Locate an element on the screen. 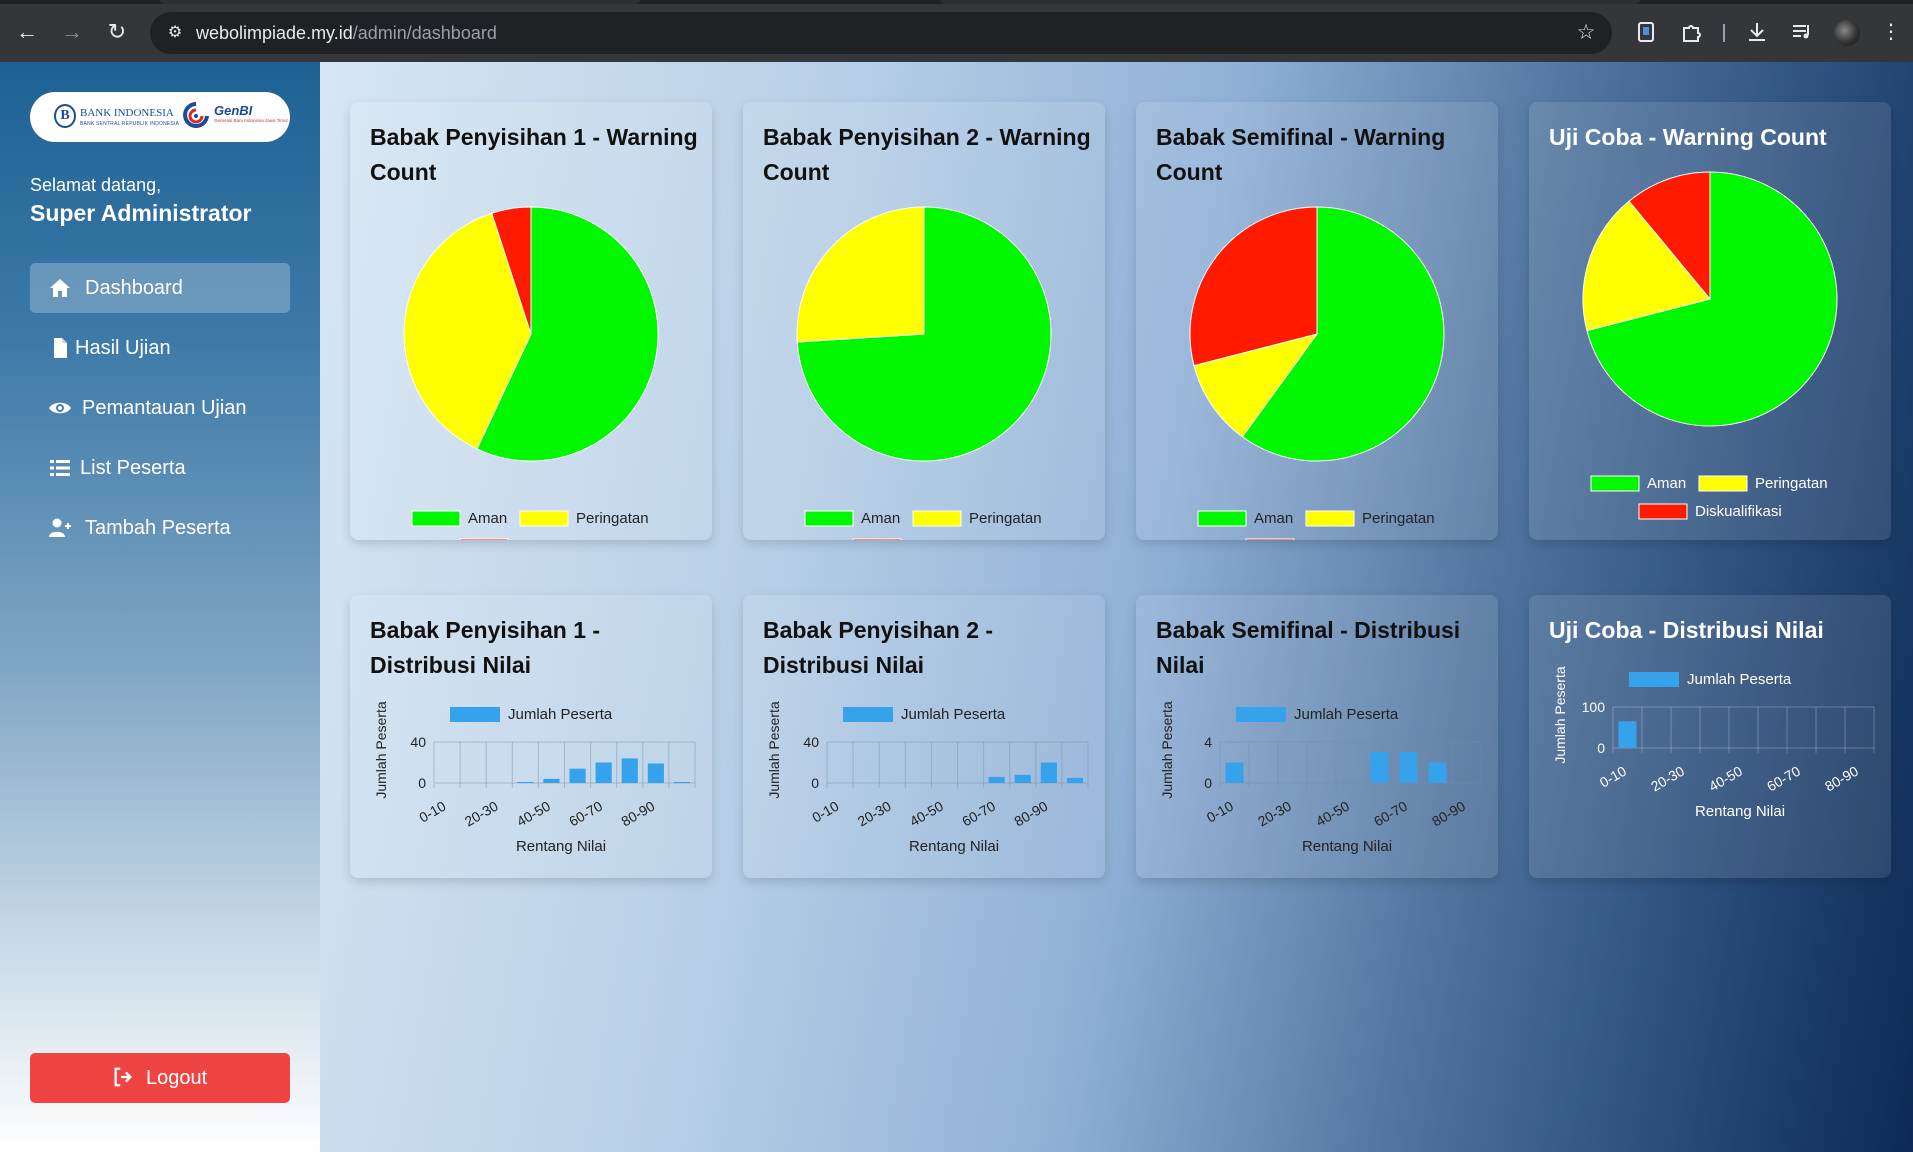 This screenshot has height=1152, width=1913. site-settings-icon: ⚙ is located at coordinates (175, 32).